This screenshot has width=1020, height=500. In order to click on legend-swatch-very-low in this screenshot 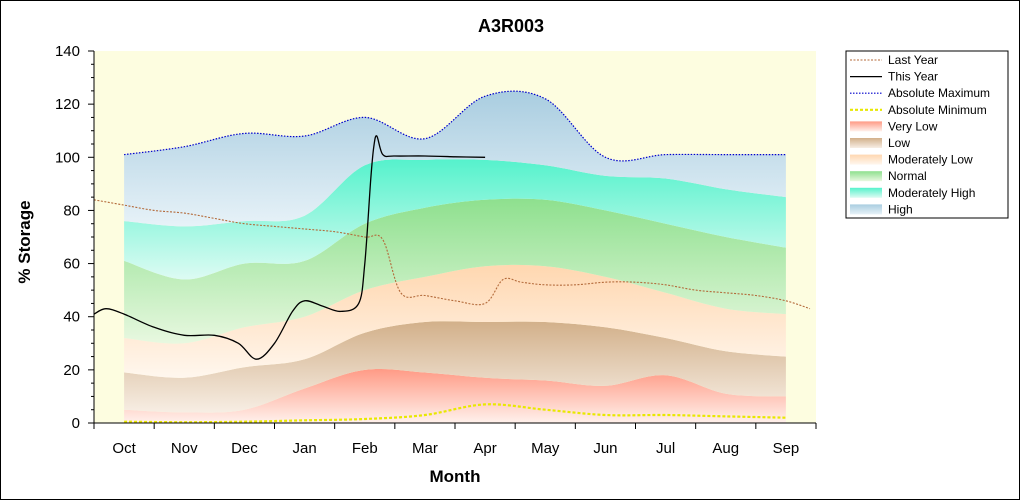, I will do `click(866, 126)`.